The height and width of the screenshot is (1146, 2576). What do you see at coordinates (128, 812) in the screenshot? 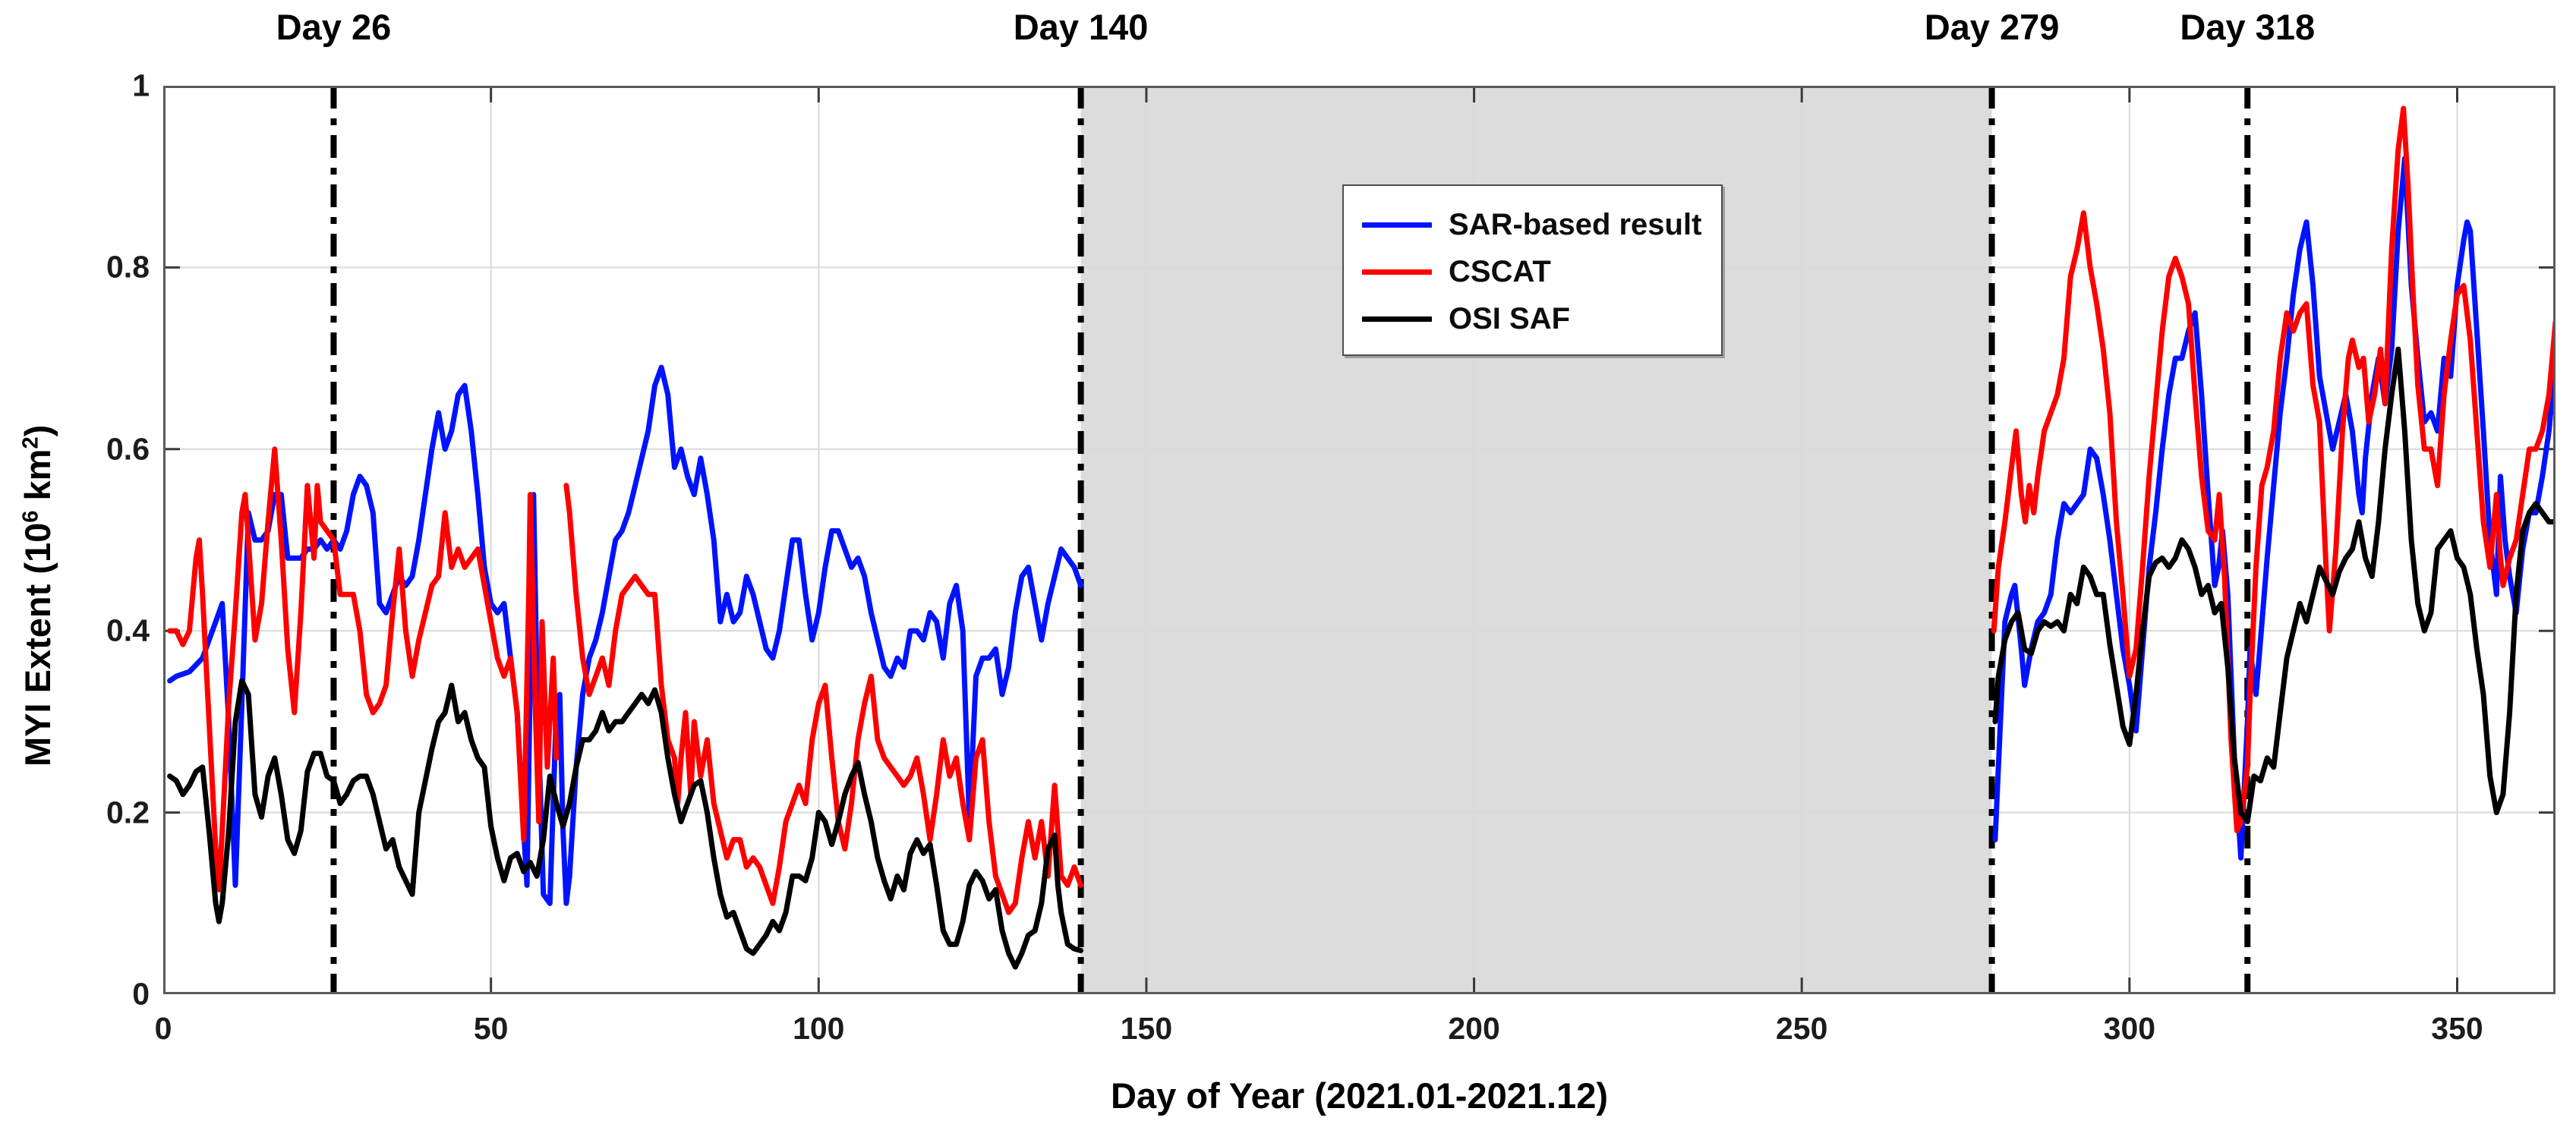
I see `y-tick-label: 0.2` at bounding box center [128, 812].